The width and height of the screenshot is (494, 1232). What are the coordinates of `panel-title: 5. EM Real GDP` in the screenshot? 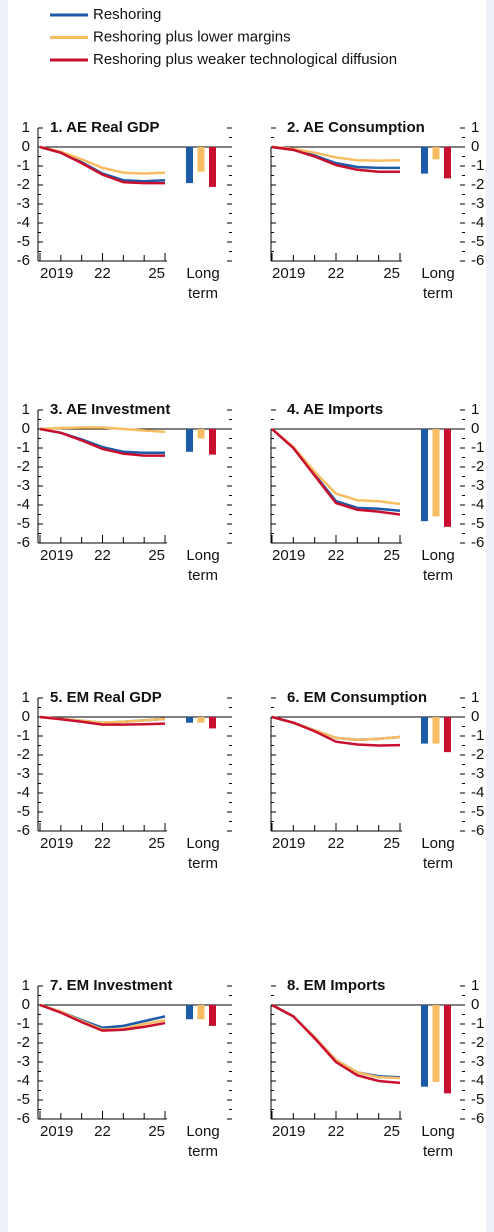 It's located at (106, 697).